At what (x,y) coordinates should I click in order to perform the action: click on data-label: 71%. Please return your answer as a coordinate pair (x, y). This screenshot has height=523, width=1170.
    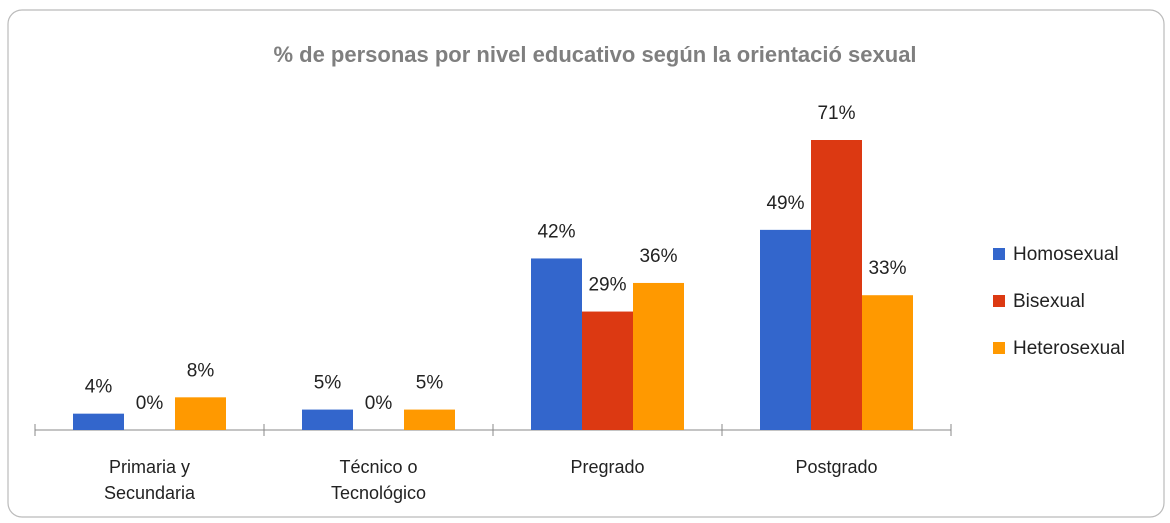
    Looking at the image, I should click on (836, 113).